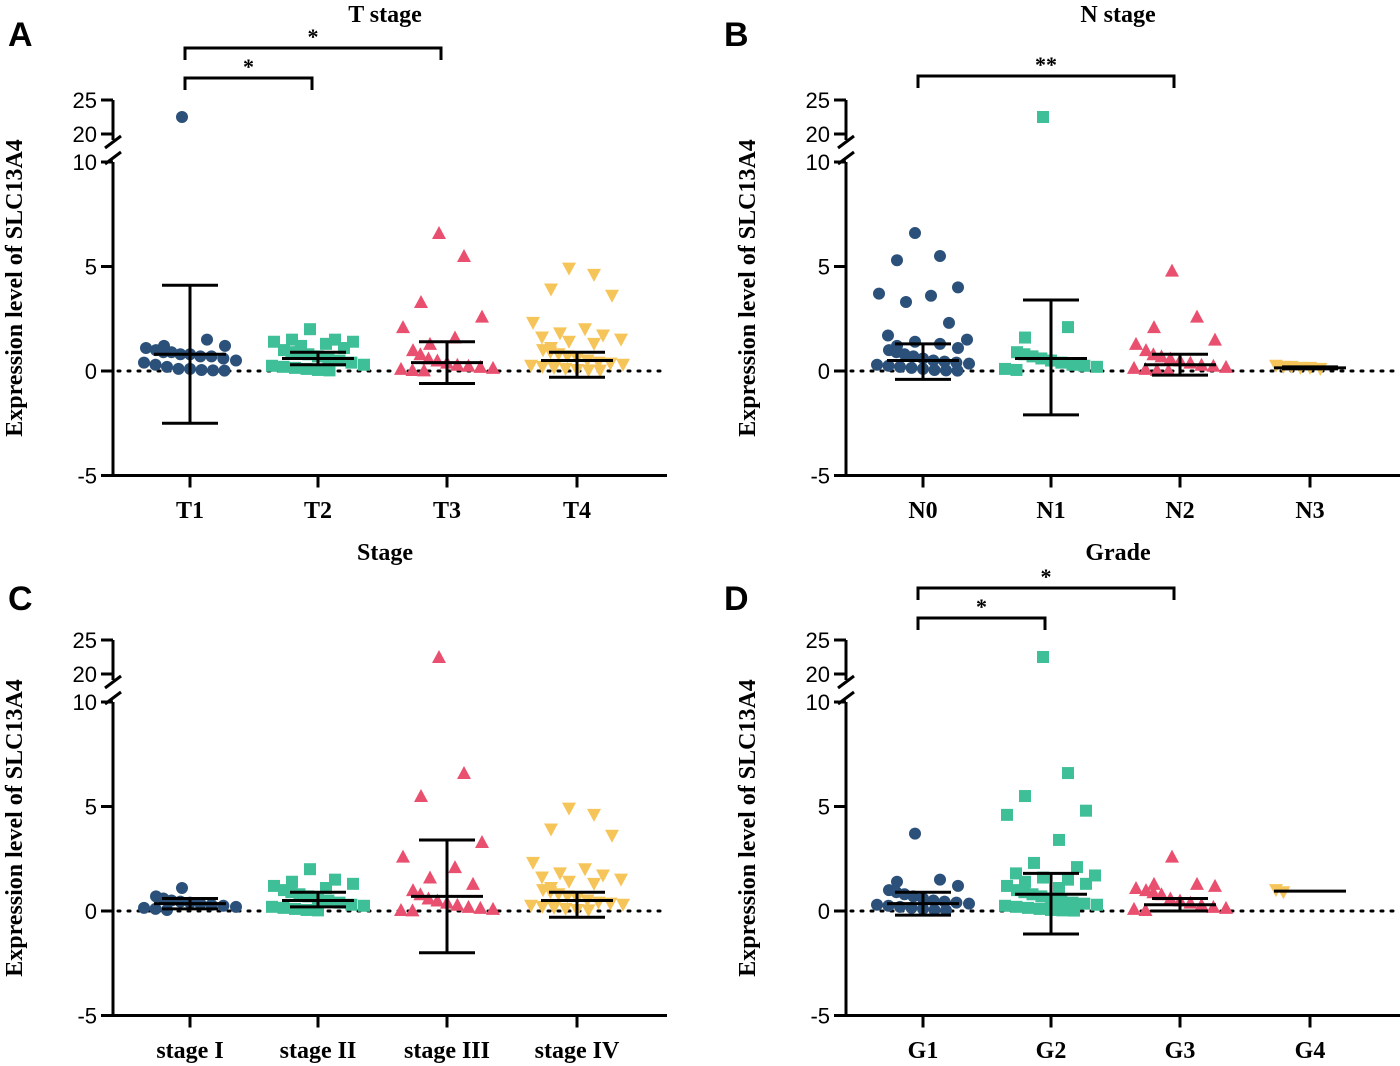 This screenshot has width=1400, height=1066. Describe the element at coordinates (824, 911) in the screenshot. I see `y-tick-label: 0` at that location.